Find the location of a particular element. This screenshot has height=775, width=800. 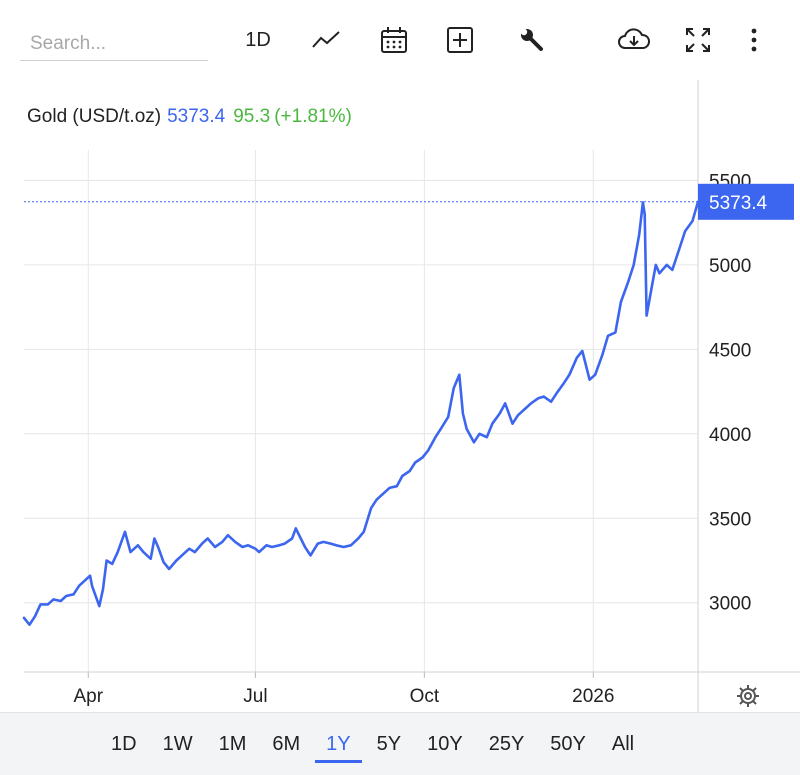

instrument-name: Gold (USD/t.oz) is located at coordinates (94, 116).